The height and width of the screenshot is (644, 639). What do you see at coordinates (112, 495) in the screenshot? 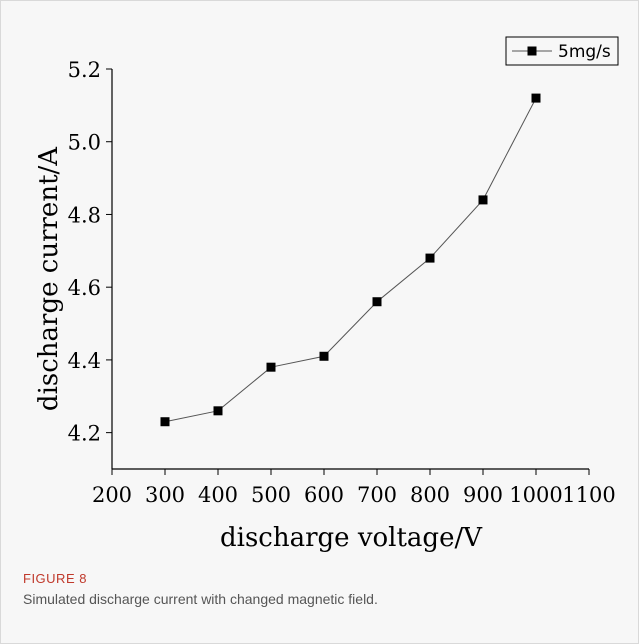
I see `x-tick-label: 200` at bounding box center [112, 495].